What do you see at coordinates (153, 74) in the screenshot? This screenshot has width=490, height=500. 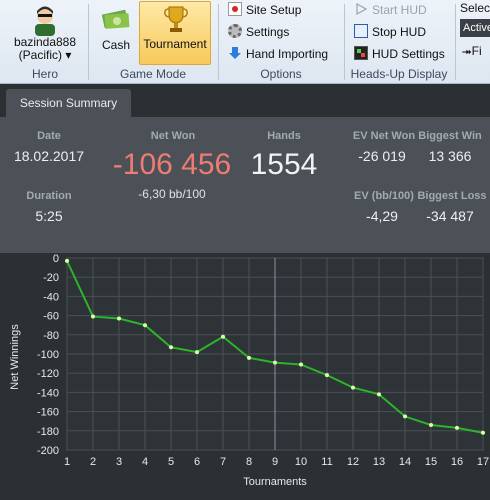 I see `group-label-game-mode: Game Mode` at bounding box center [153, 74].